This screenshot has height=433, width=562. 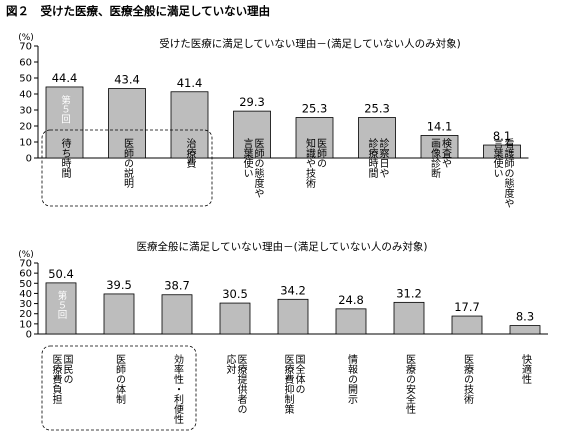 I want to click on chart2-y-tick-label: 20, so click(x=25, y=314).